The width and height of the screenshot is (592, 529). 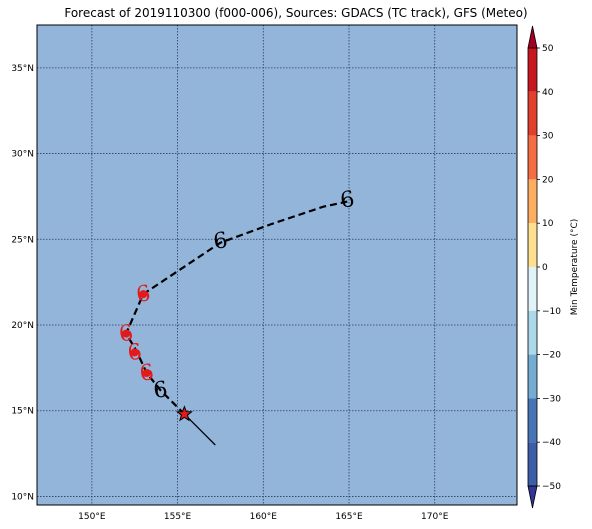 What do you see at coordinates (532, 497) in the screenshot?
I see `colorbar-min-extension` at bounding box center [532, 497].